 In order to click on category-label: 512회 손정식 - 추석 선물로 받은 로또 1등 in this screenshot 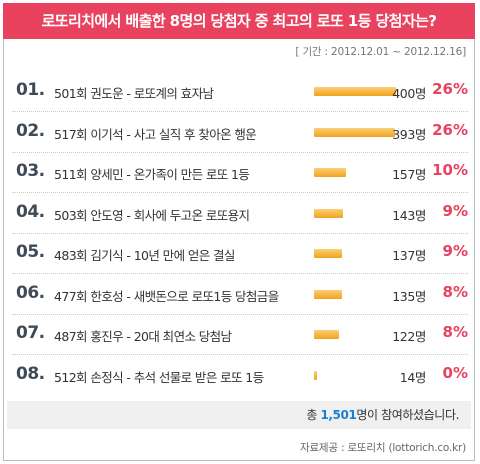, I will do `click(159, 377)`.